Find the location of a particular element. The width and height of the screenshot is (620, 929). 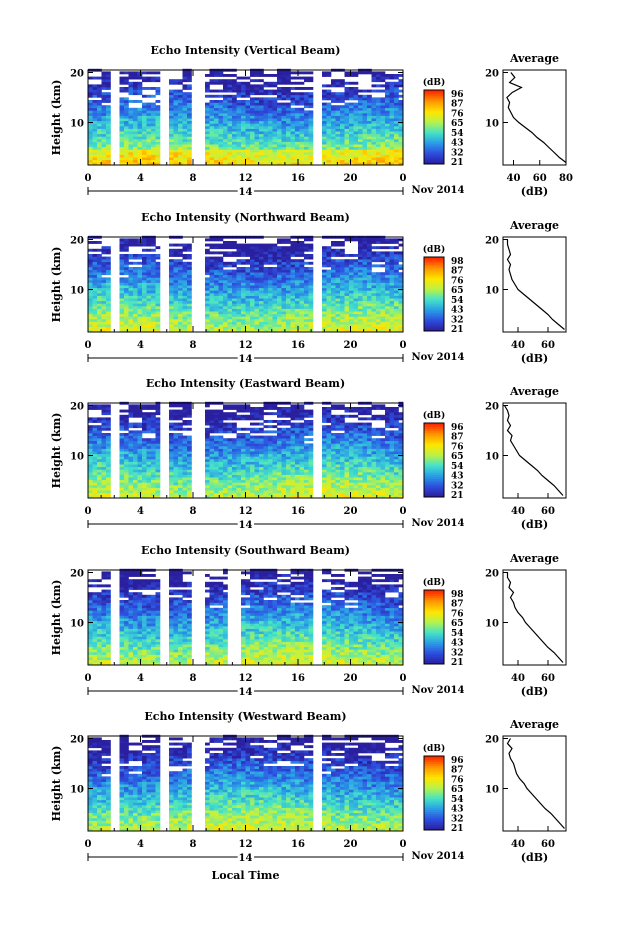

profile-x-tick-label: 40 is located at coordinates (514, 178).